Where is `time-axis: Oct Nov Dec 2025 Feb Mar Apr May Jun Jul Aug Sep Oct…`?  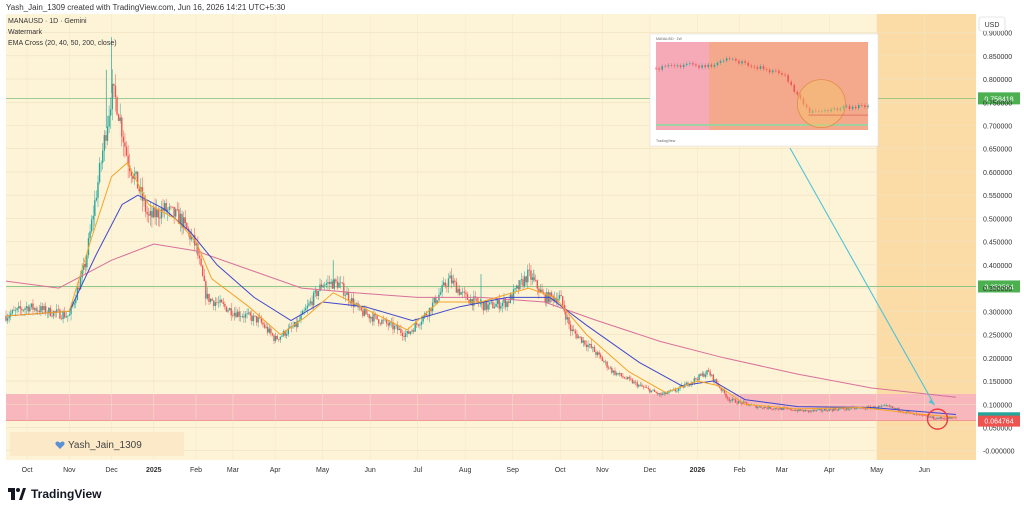
time-axis: Oct Nov Dec 2025 Feb Mar Apr May Jun Jul Aug Sep Oct… is located at coordinates (476, 470).